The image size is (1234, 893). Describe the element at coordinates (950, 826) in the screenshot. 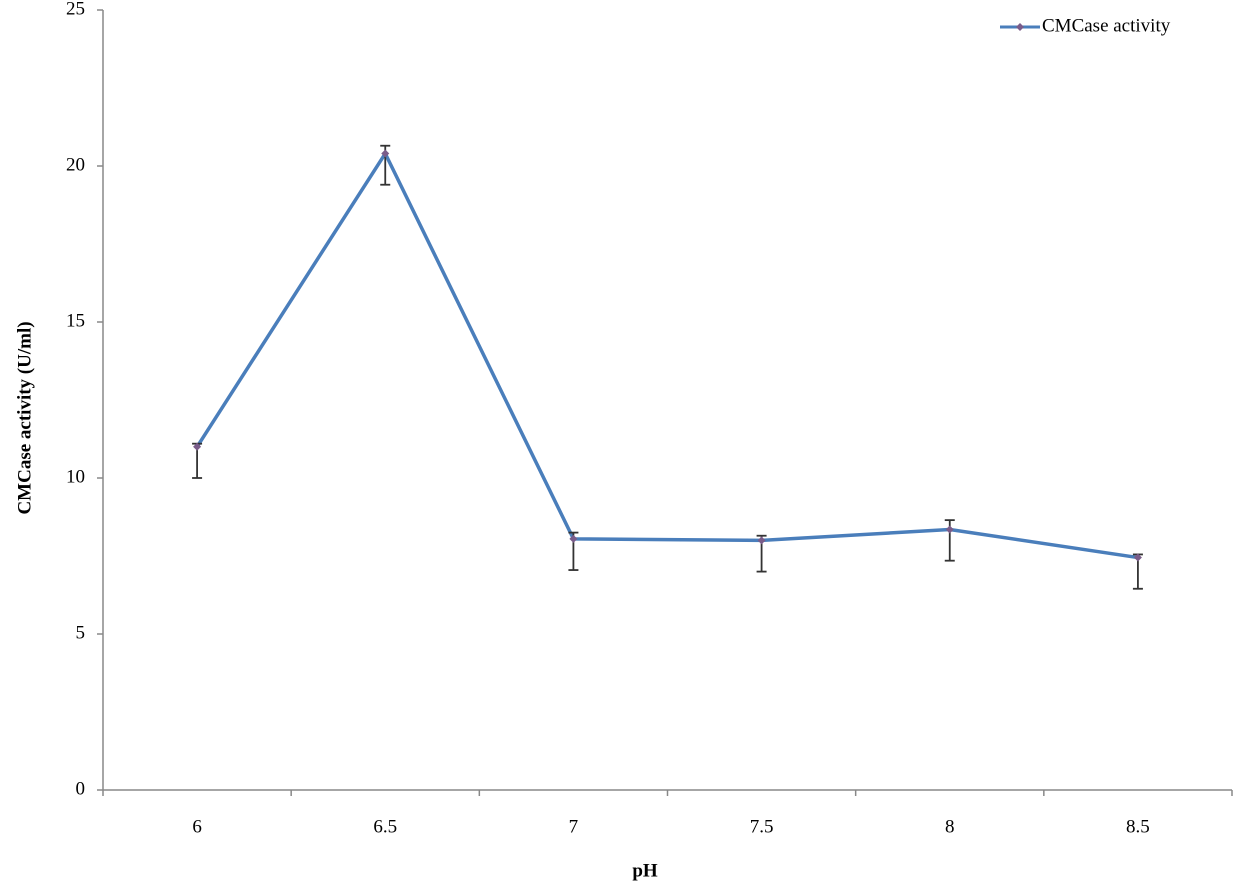

I see `x-tick-label: 8` at that location.